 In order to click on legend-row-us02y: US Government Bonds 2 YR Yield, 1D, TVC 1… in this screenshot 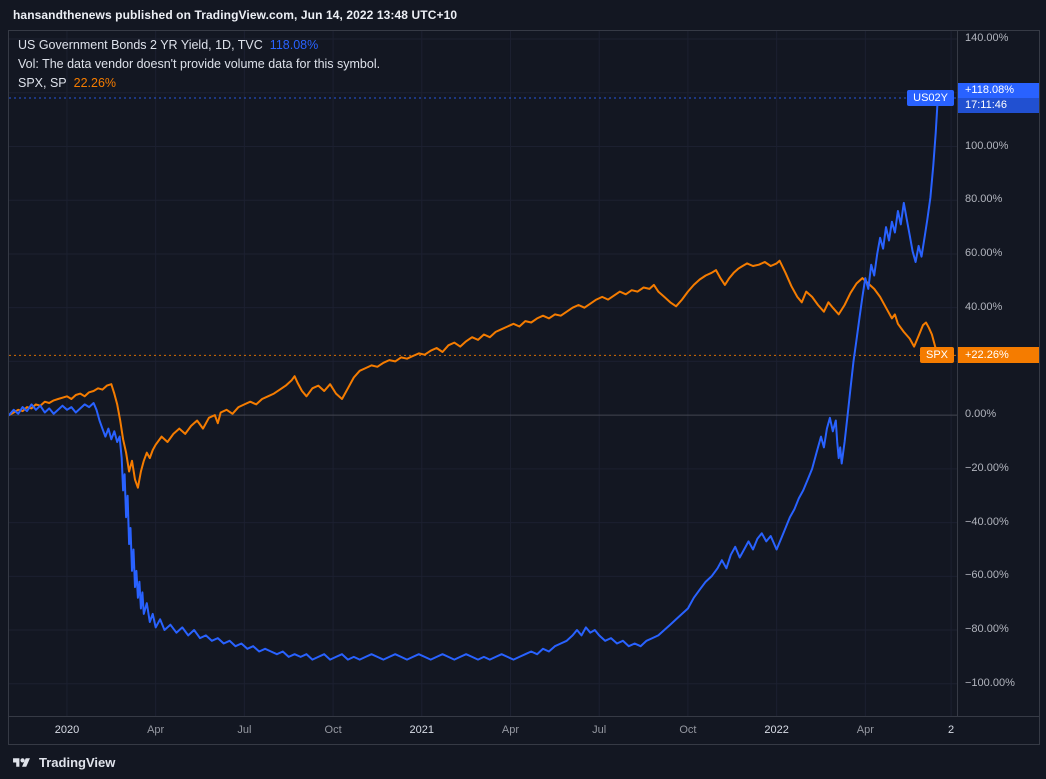, I will do `click(199, 45)`.